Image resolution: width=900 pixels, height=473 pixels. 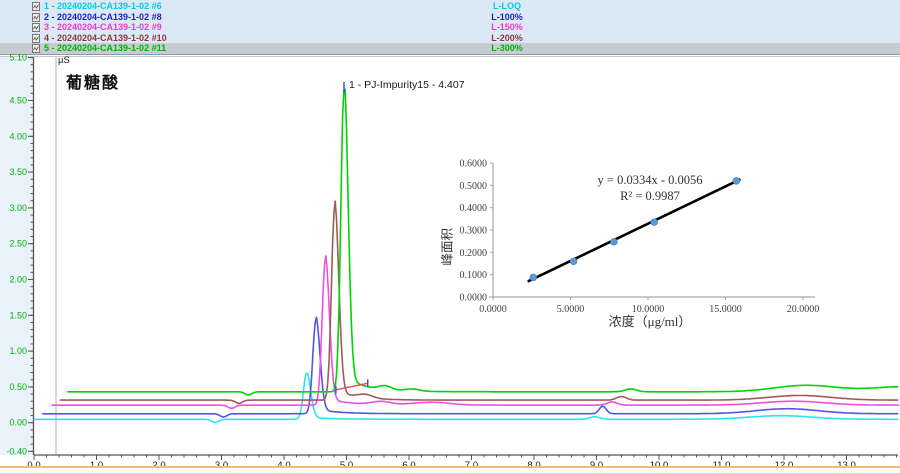 I want to click on y-tick-label: 4.00, so click(x=18, y=136).